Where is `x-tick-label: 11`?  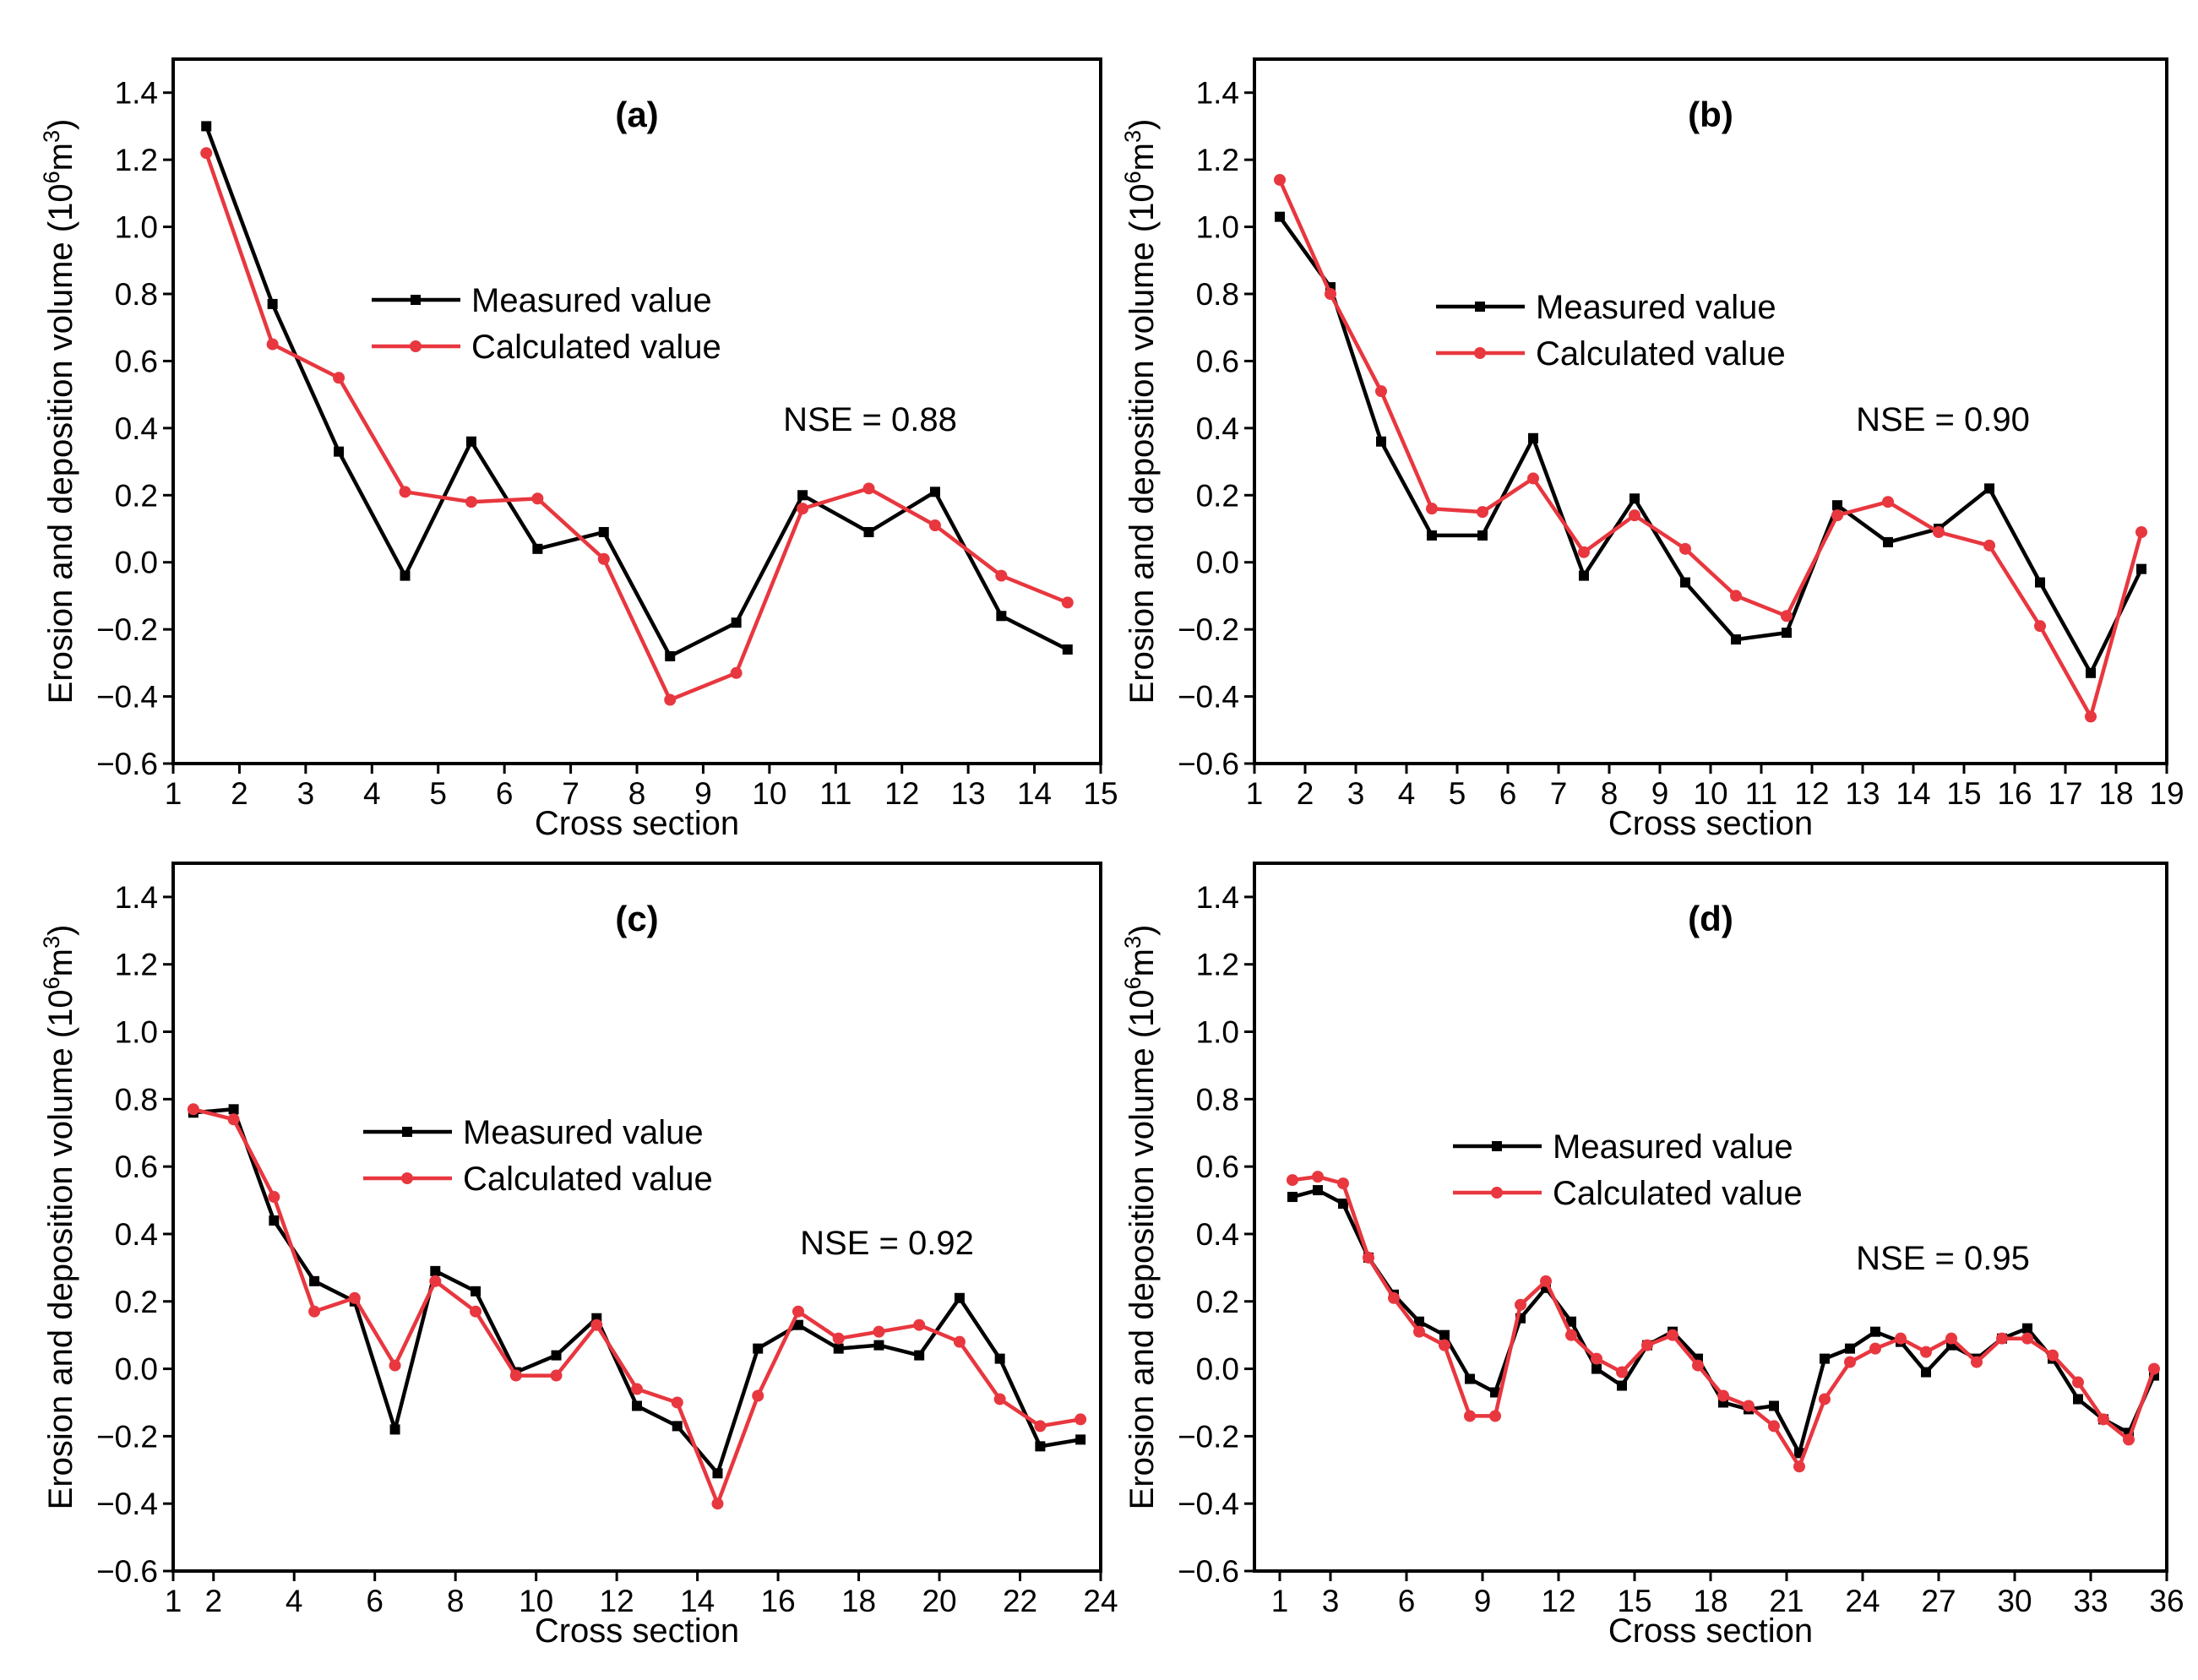
x-tick-label: 11 is located at coordinates (1761, 793).